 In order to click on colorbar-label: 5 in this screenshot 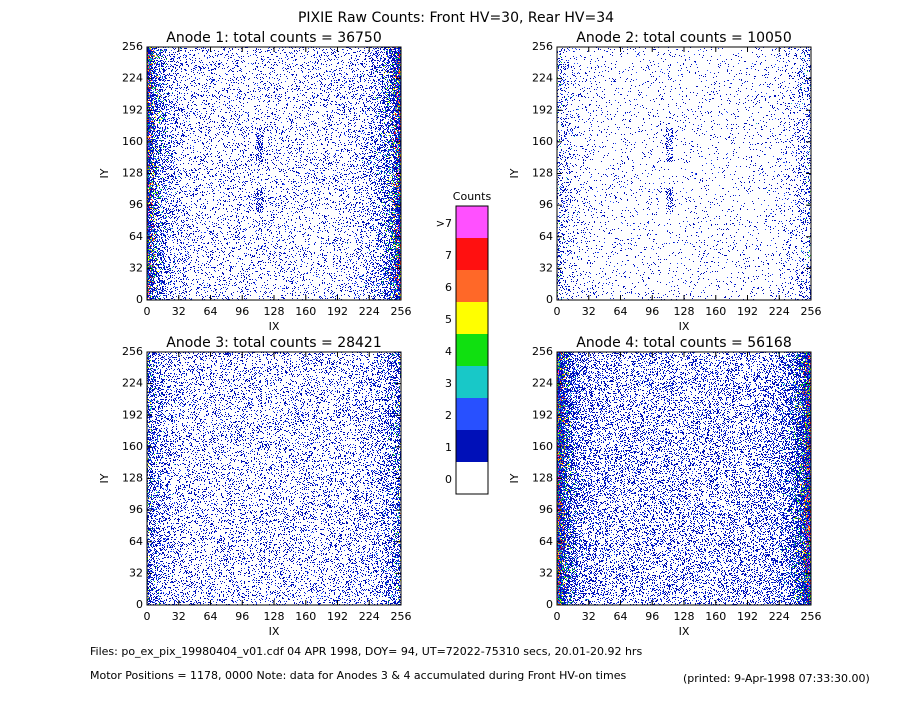, I will do `click(448, 319)`.